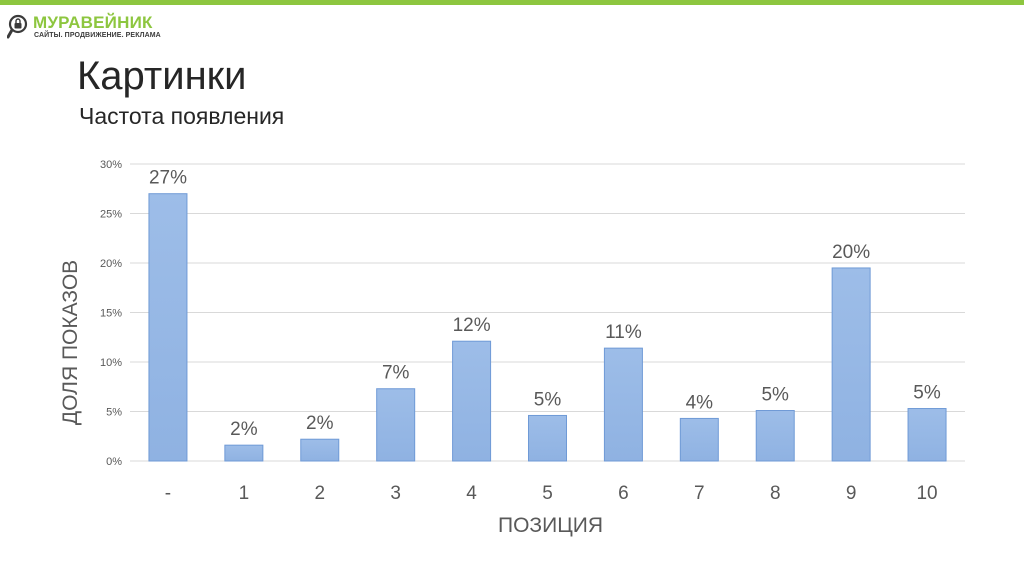  What do you see at coordinates (926, 493) in the screenshot?
I see `x-tick-label: 10` at bounding box center [926, 493].